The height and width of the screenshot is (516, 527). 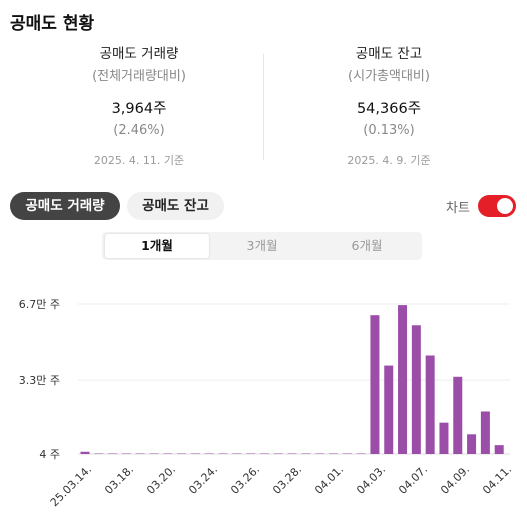 I want to click on y-tick-label: 3.3만 주, so click(x=39, y=380).